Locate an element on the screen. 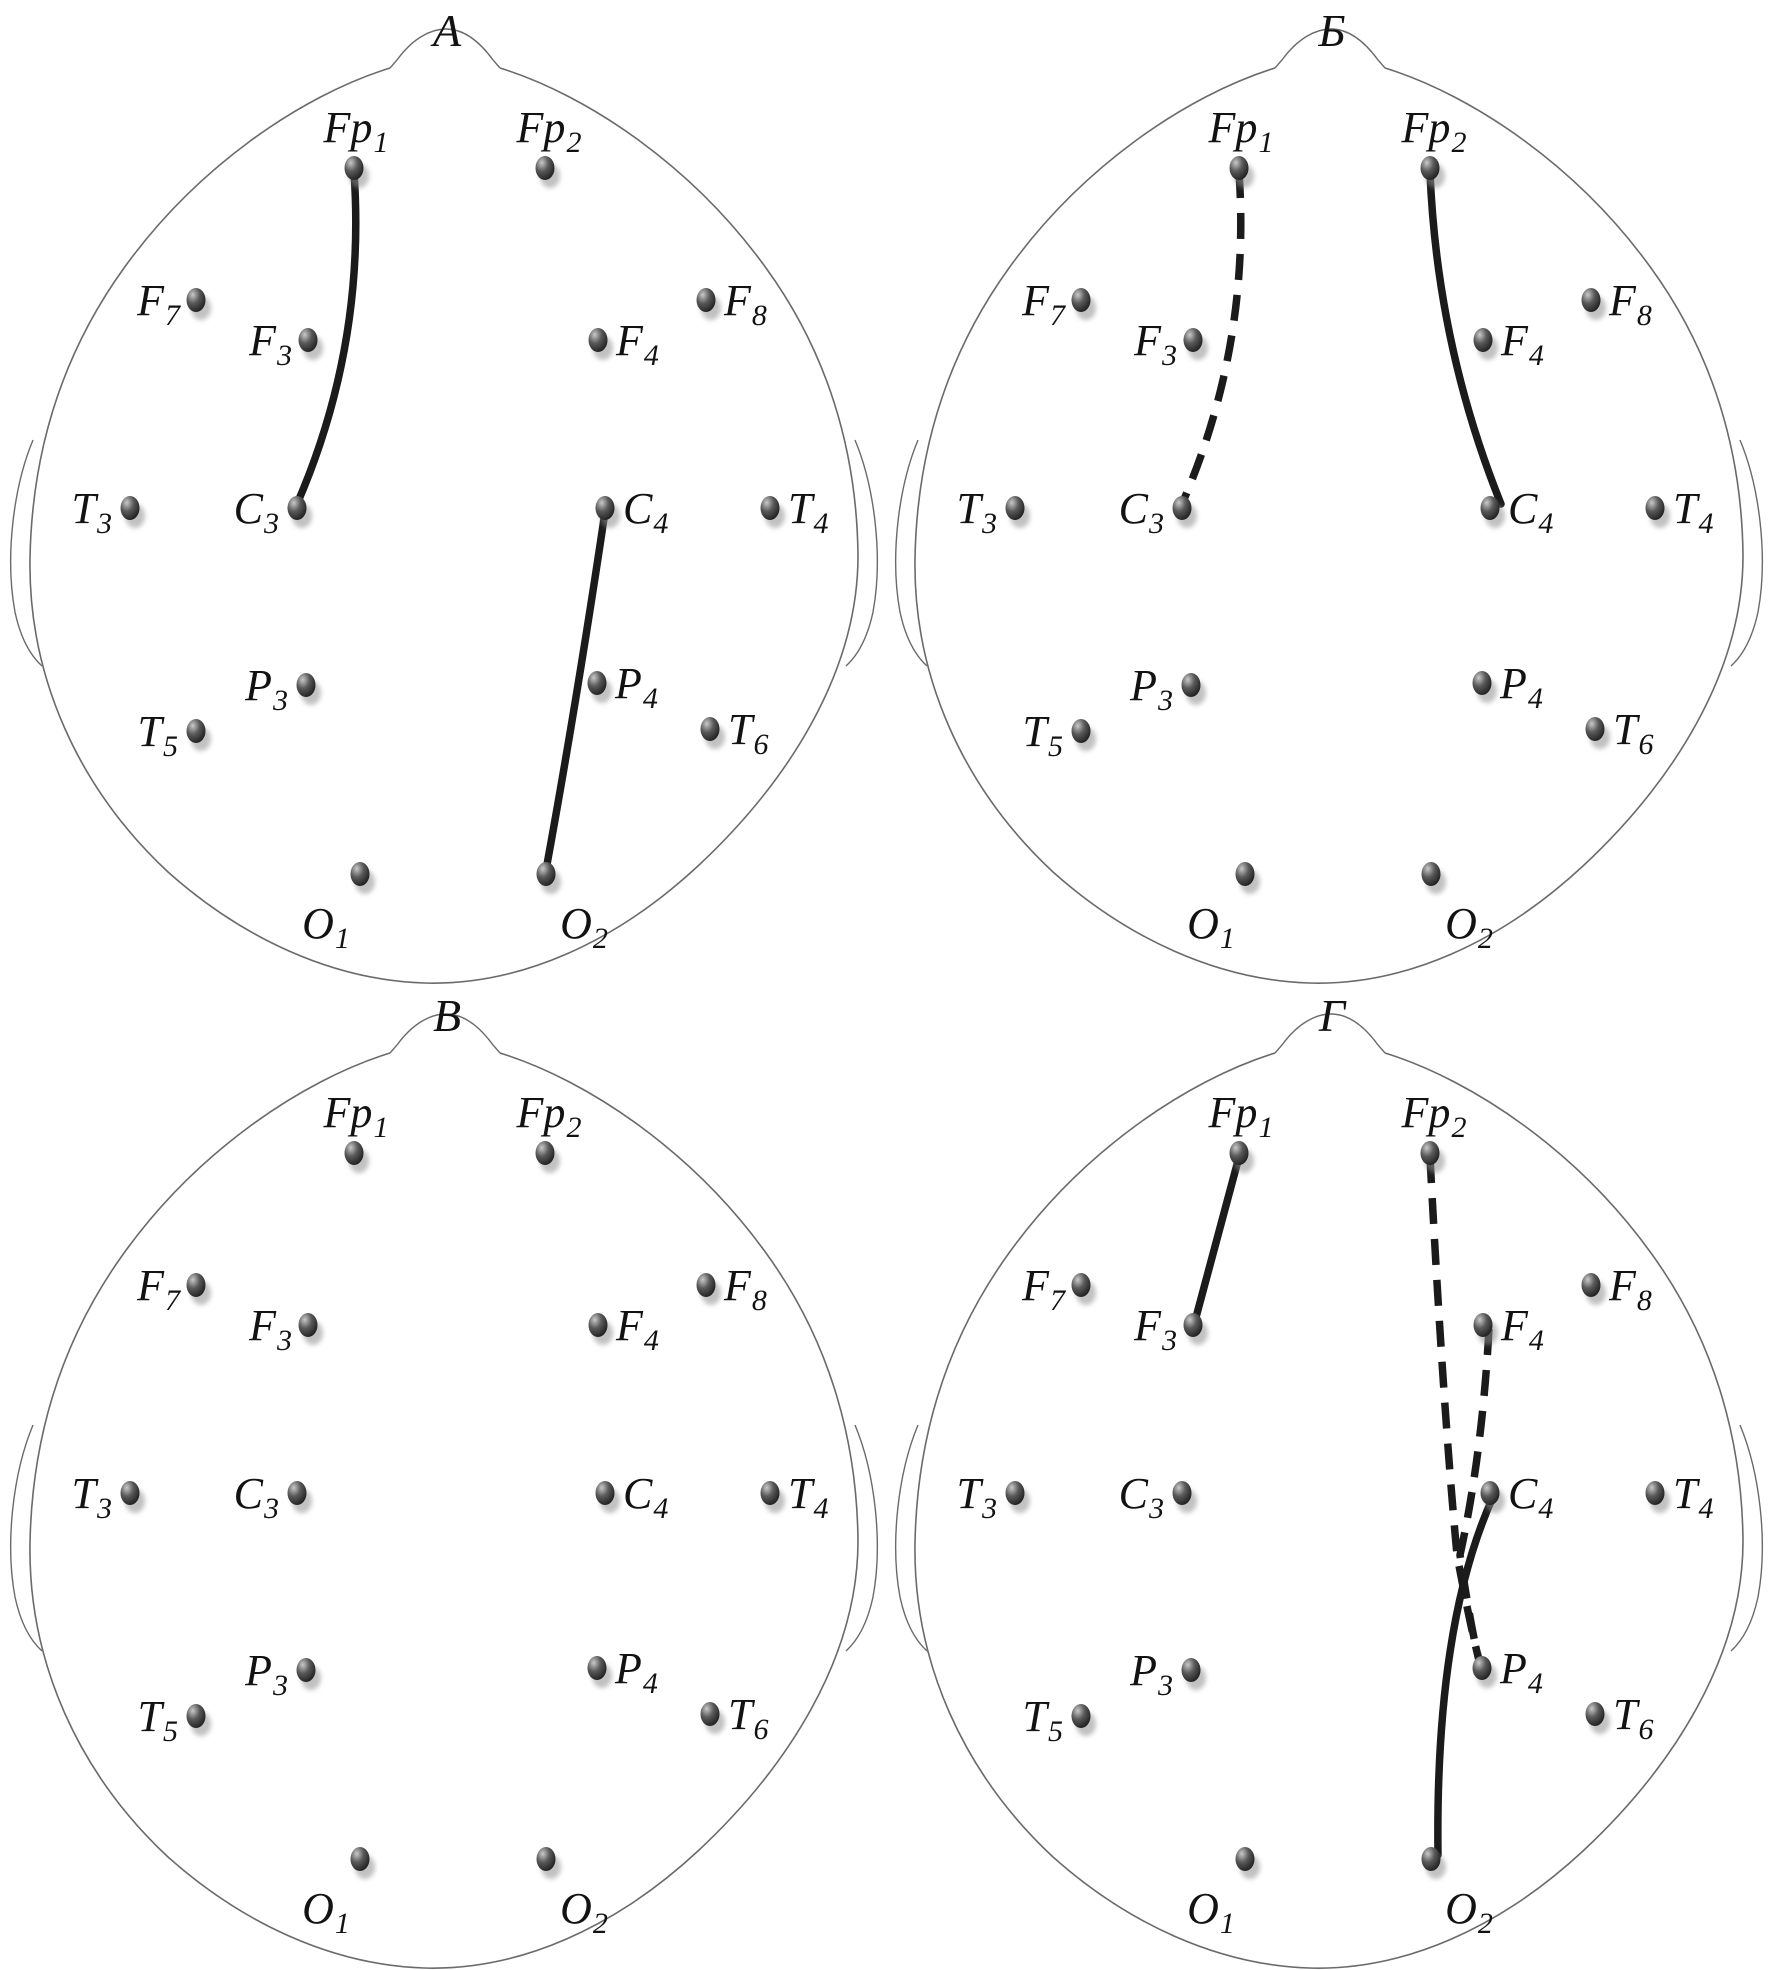 The image size is (1770, 1970). electrode-t4-dot is located at coordinates (1655, 1493).